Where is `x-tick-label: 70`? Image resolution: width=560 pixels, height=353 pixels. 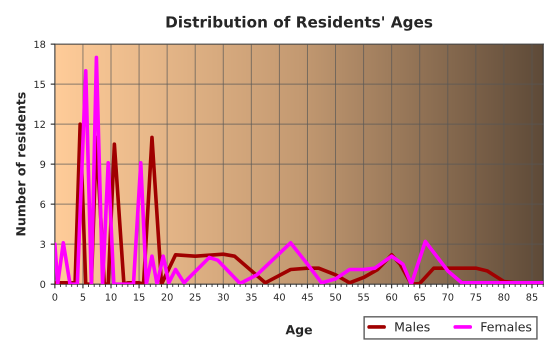 x-tick-label: 70 is located at coordinates (448, 297).